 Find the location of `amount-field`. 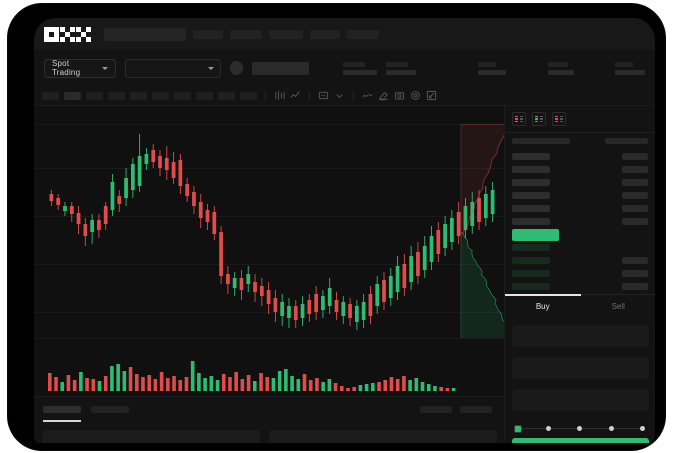

amount-field is located at coordinates (580, 368).